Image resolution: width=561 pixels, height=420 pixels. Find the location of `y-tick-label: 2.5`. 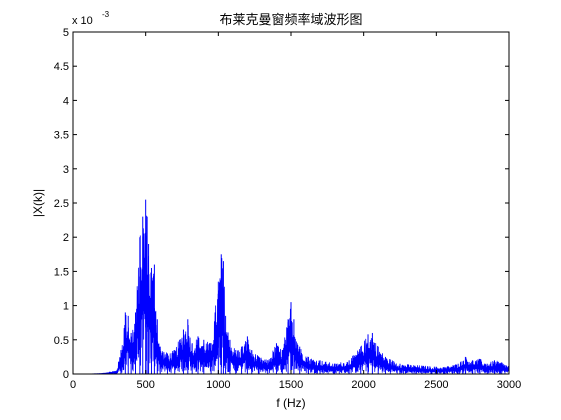

y-tick-label: 2.5 is located at coordinates (61, 204).